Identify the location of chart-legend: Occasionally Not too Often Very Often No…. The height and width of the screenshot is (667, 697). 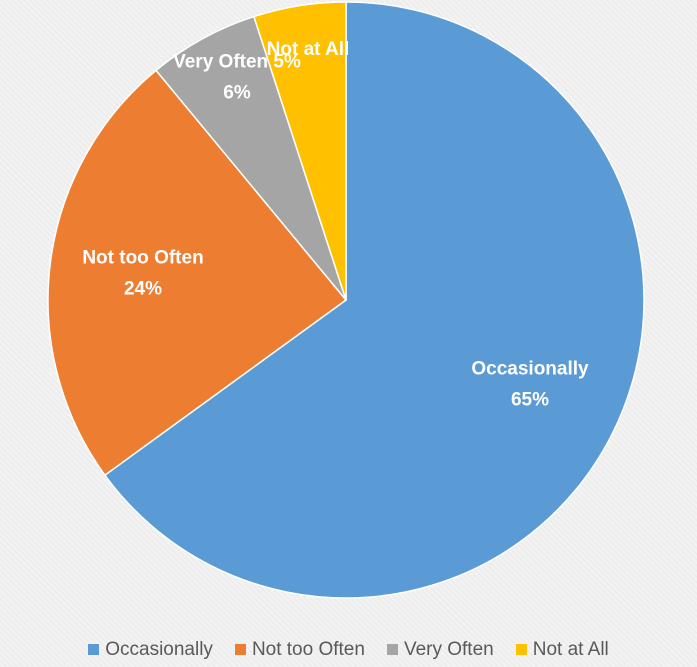
(348, 649).